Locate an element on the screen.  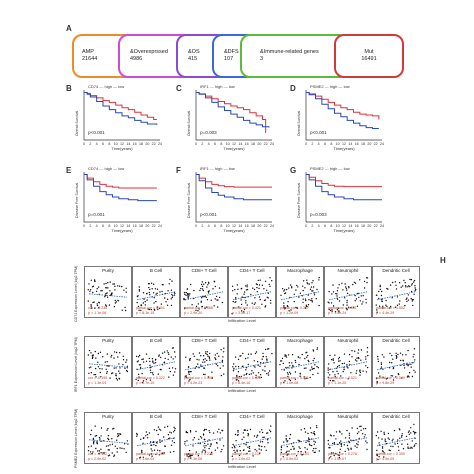
immune-cell-title: Purity is located at coordinates (108, 270).